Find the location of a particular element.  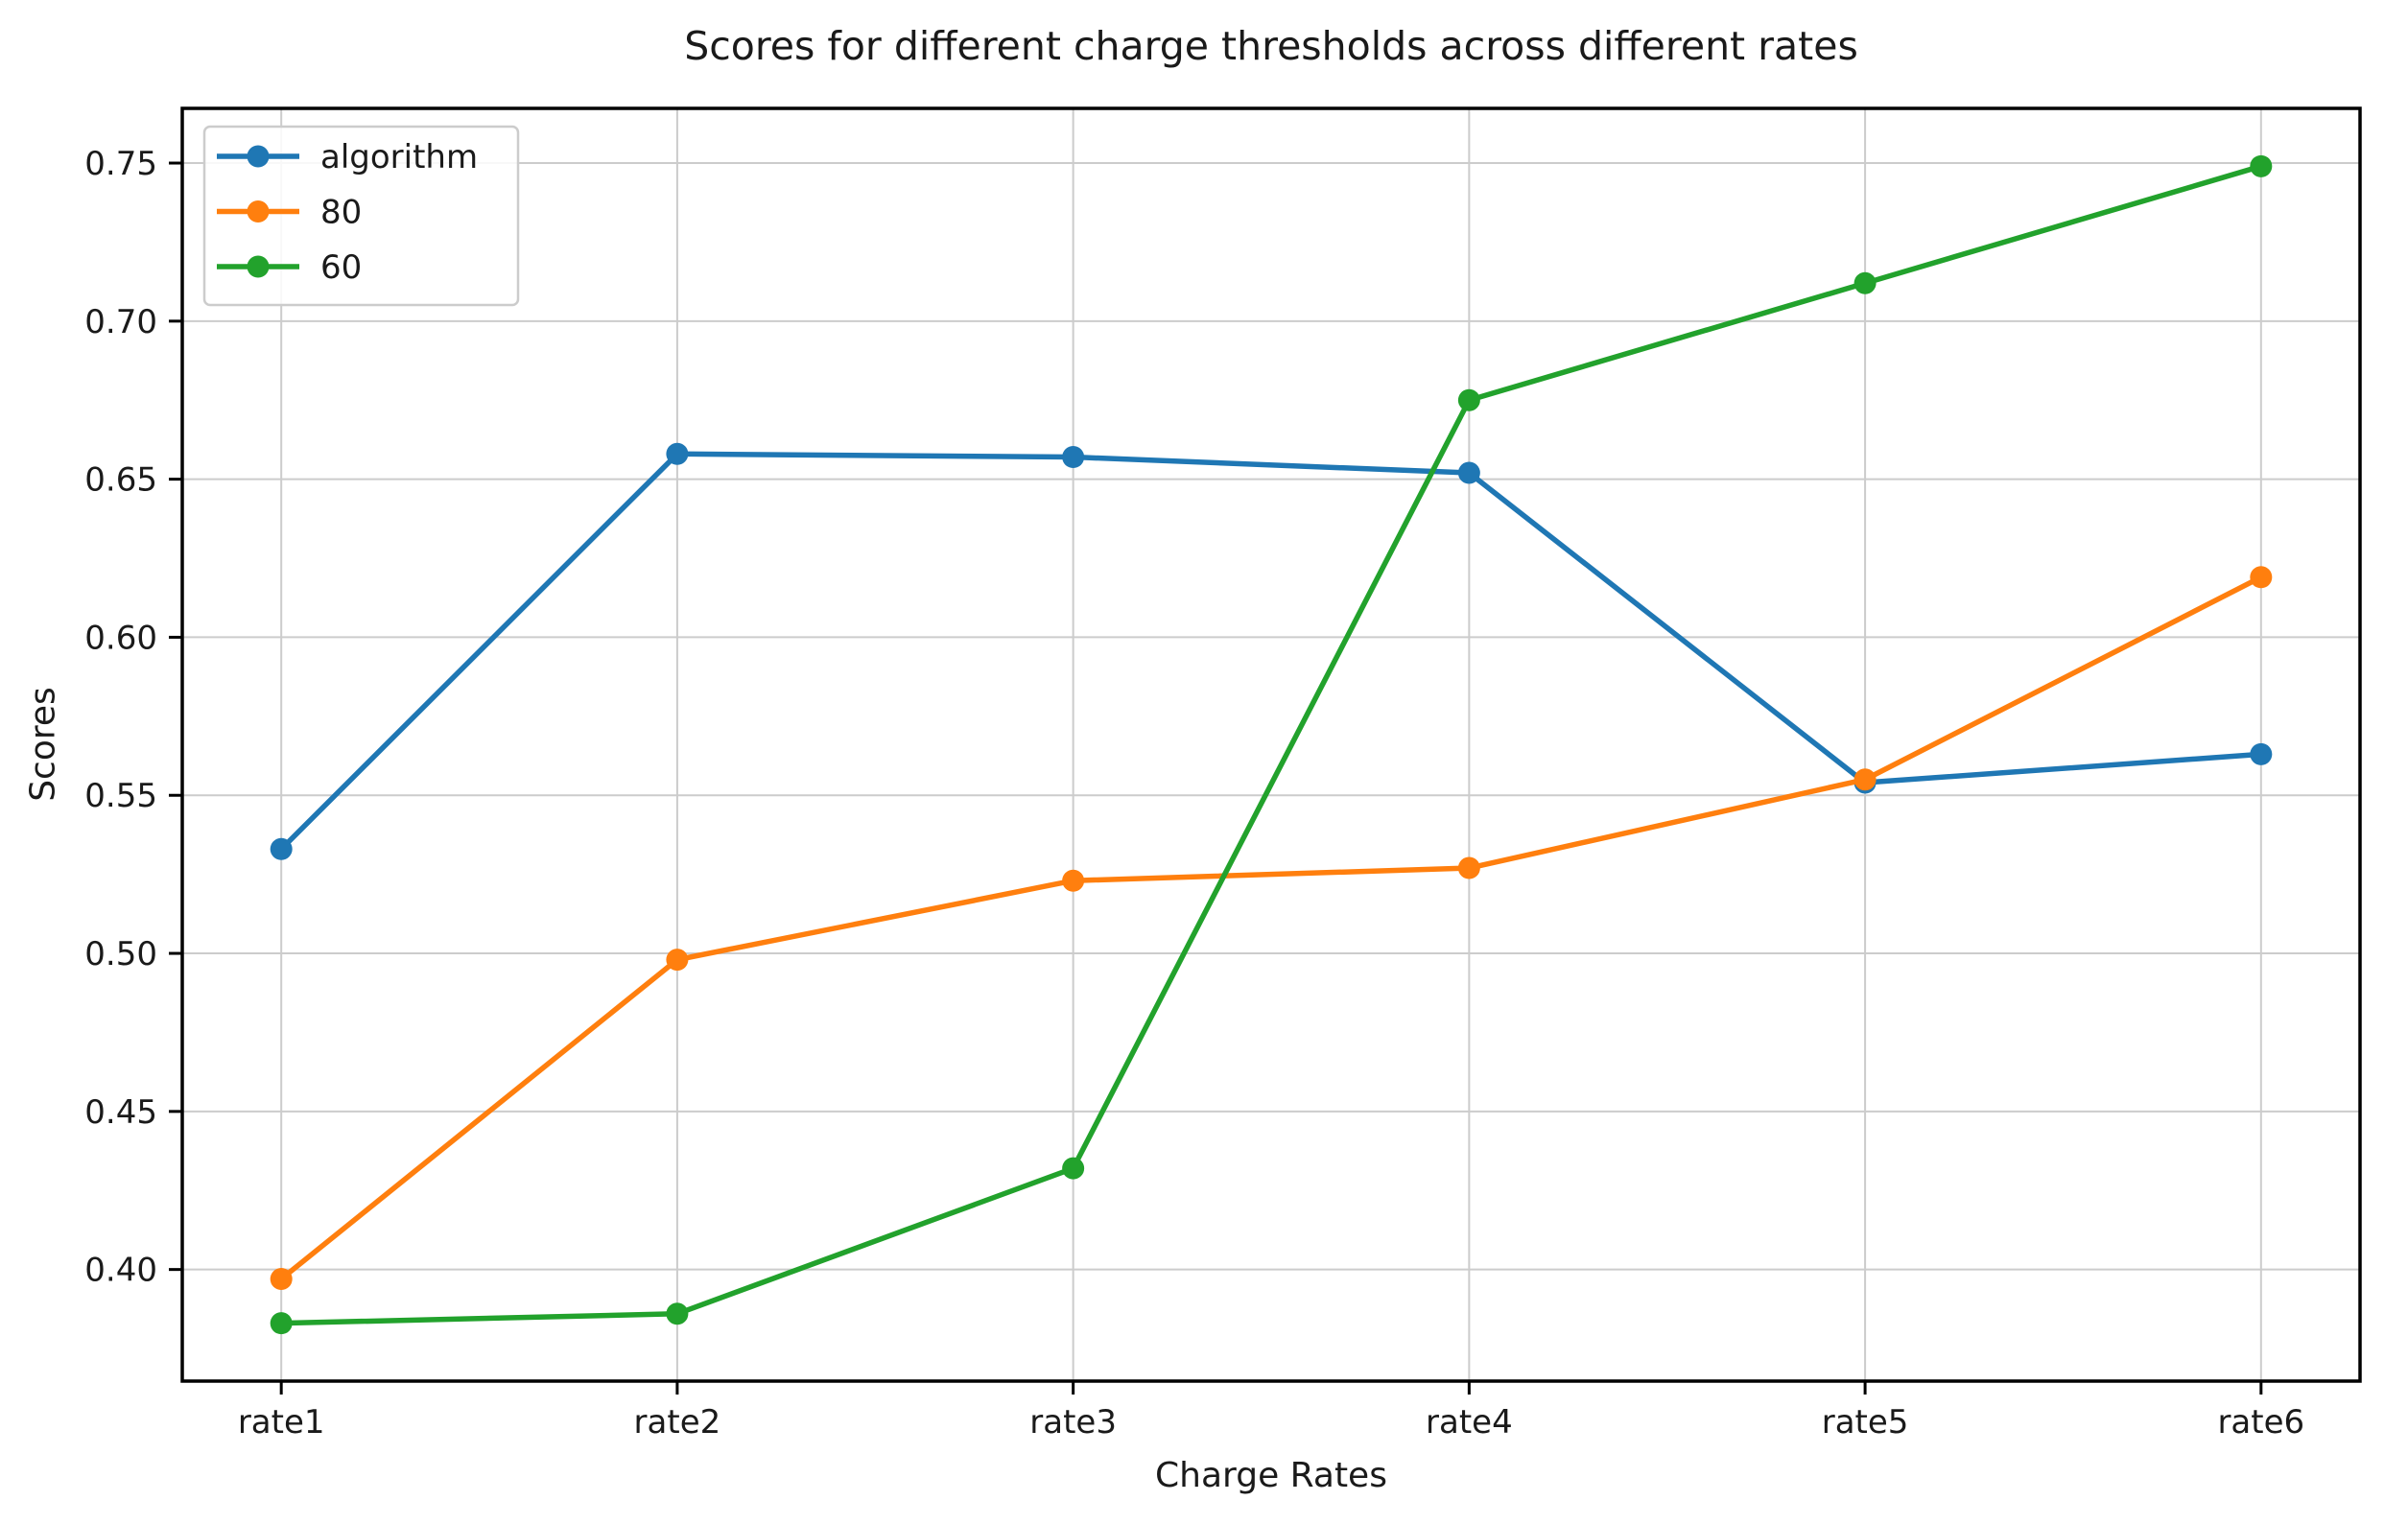

legend-entry-60: 60 is located at coordinates (289, 267).